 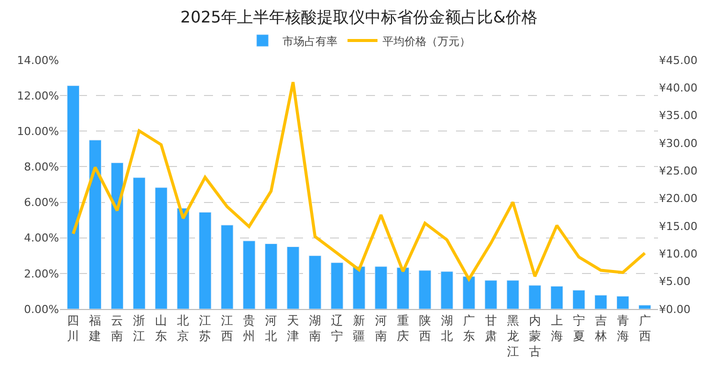 What do you see at coordinates (622, 328) in the screenshot?
I see `x-tick-label: 青海` at bounding box center [622, 328].